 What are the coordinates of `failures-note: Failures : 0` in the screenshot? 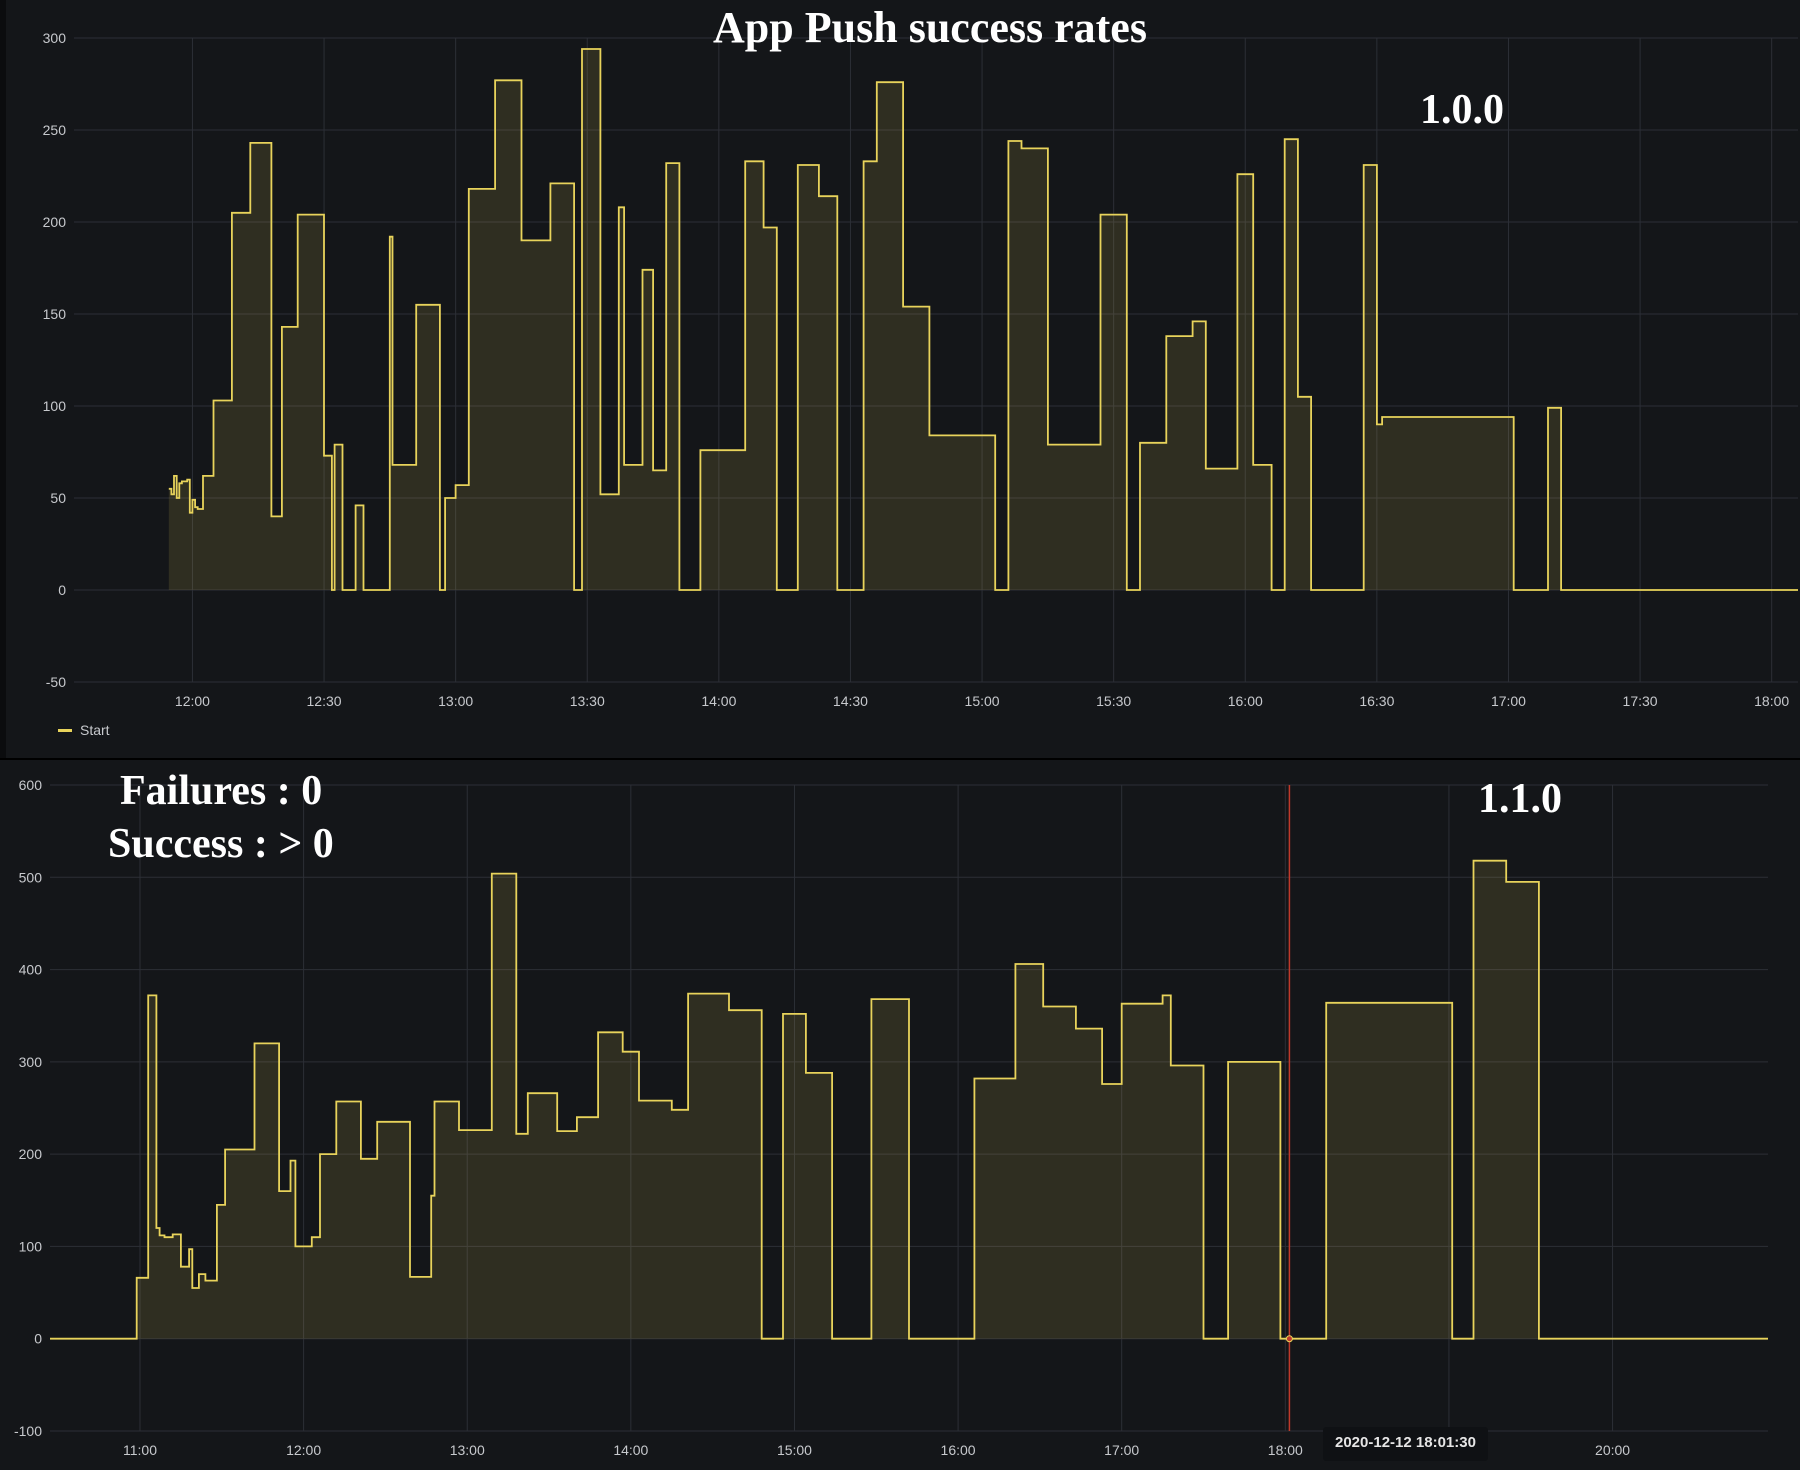 It's located at (221, 791).